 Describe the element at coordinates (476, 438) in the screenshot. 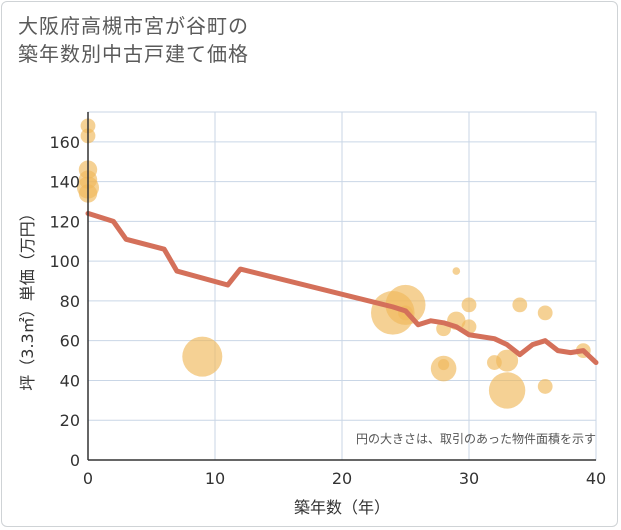

I see `bubble-size-note: 円の大きさは、取引のあった物件面積を示す` at that location.